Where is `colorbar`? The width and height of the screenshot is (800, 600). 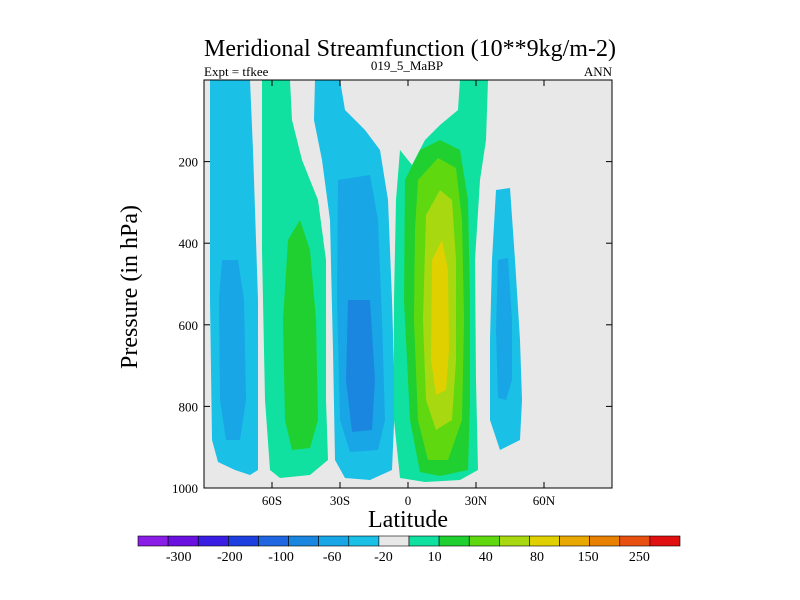
colorbar is located at coordinates (409, 541).